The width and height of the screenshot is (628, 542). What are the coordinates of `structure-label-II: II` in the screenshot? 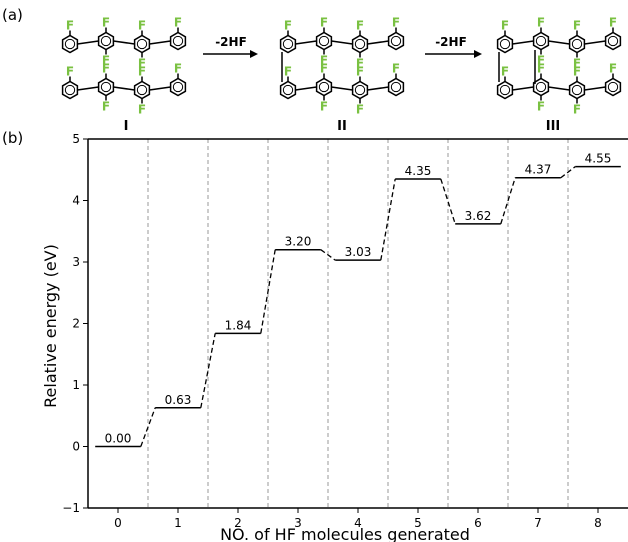 It's located at (342, 126).